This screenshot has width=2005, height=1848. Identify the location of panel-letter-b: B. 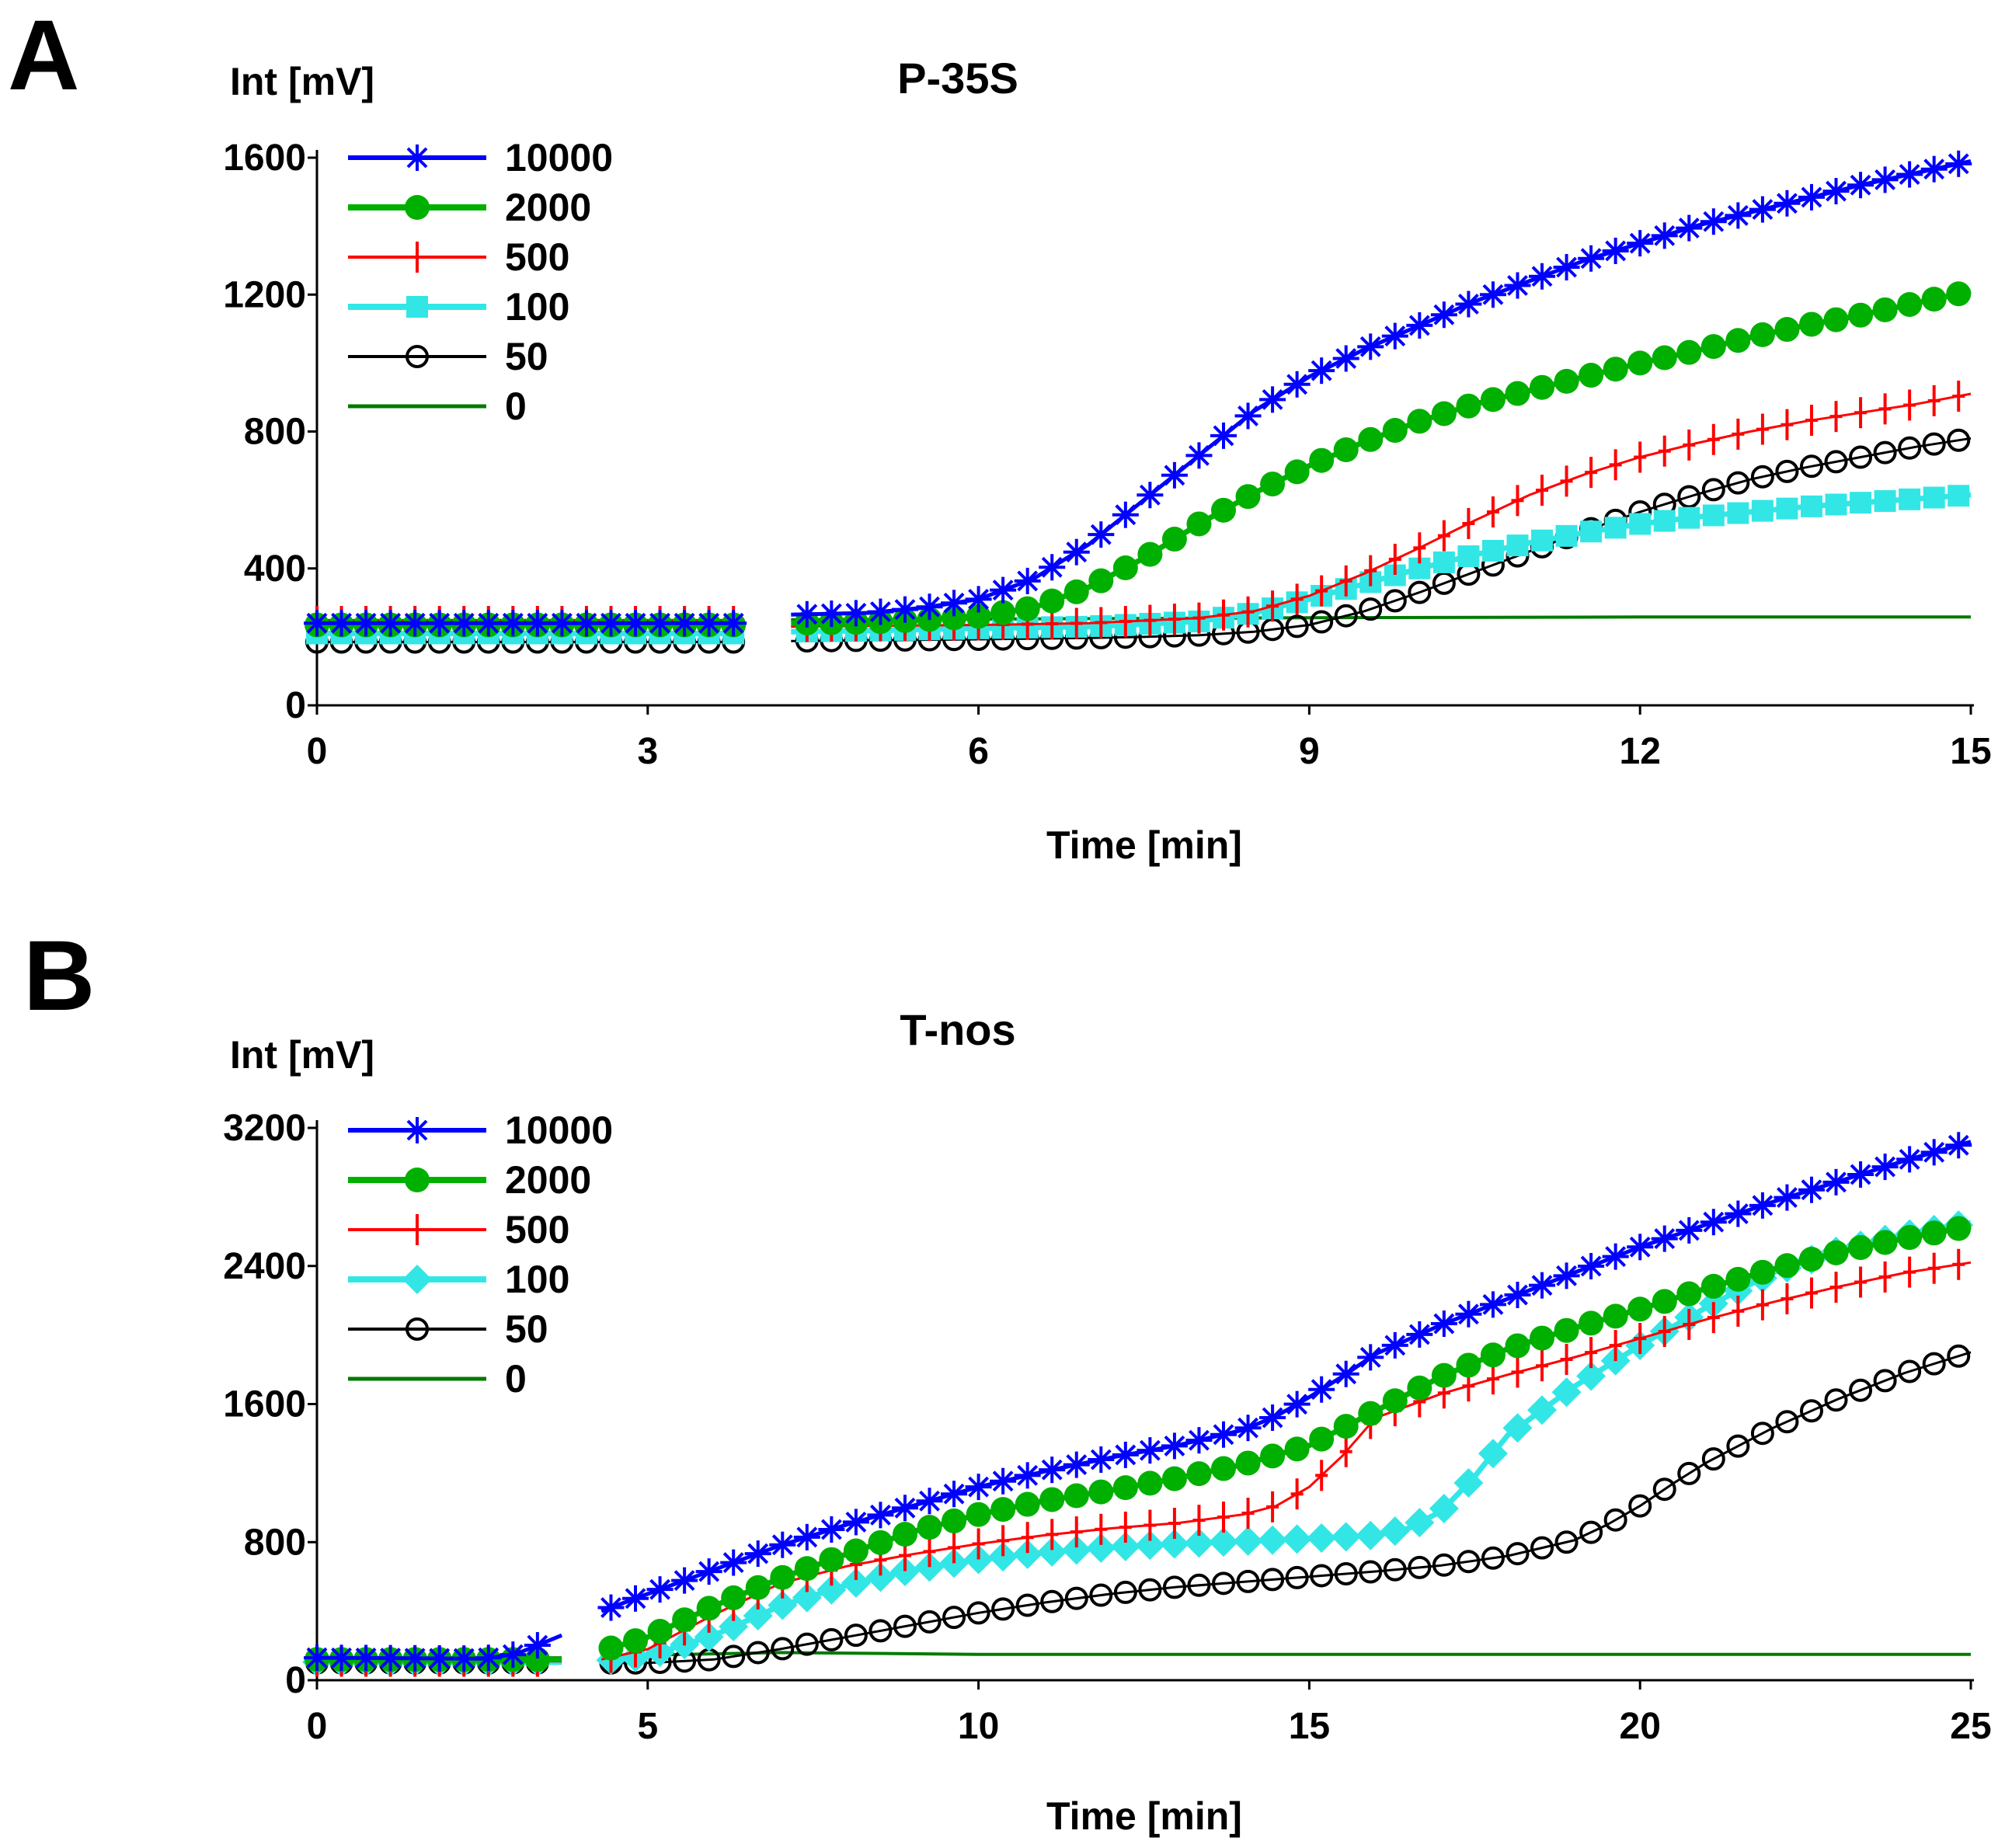
(59, 977).